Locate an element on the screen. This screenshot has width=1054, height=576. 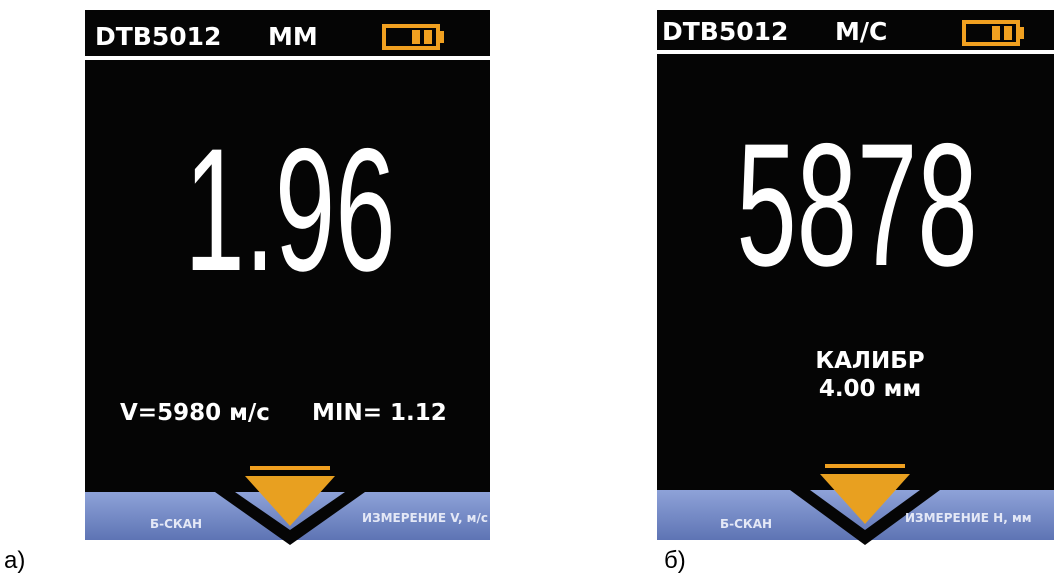
minimum: MIN= 1.12 is located at coordinates (379, 413).